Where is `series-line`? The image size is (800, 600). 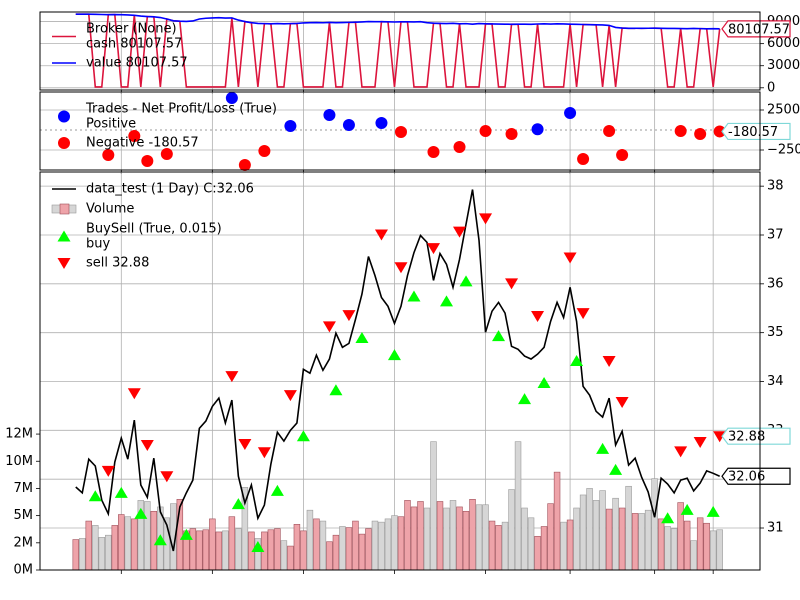 series-line is located at coordinates (398, 50).